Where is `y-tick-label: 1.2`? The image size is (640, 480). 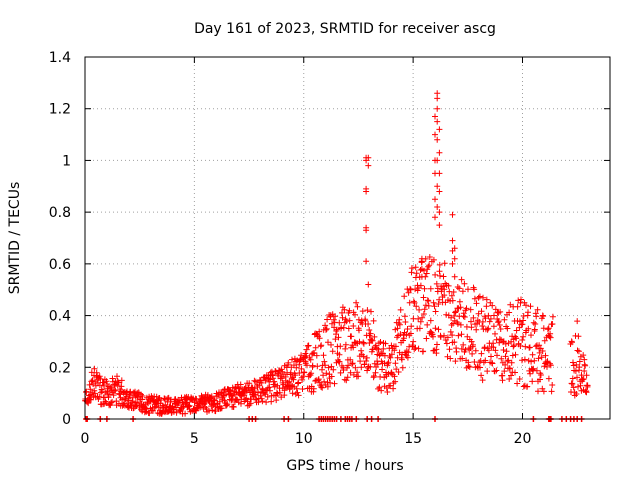 y-tick-label: 1.2 is located at coordinates (60, 110).